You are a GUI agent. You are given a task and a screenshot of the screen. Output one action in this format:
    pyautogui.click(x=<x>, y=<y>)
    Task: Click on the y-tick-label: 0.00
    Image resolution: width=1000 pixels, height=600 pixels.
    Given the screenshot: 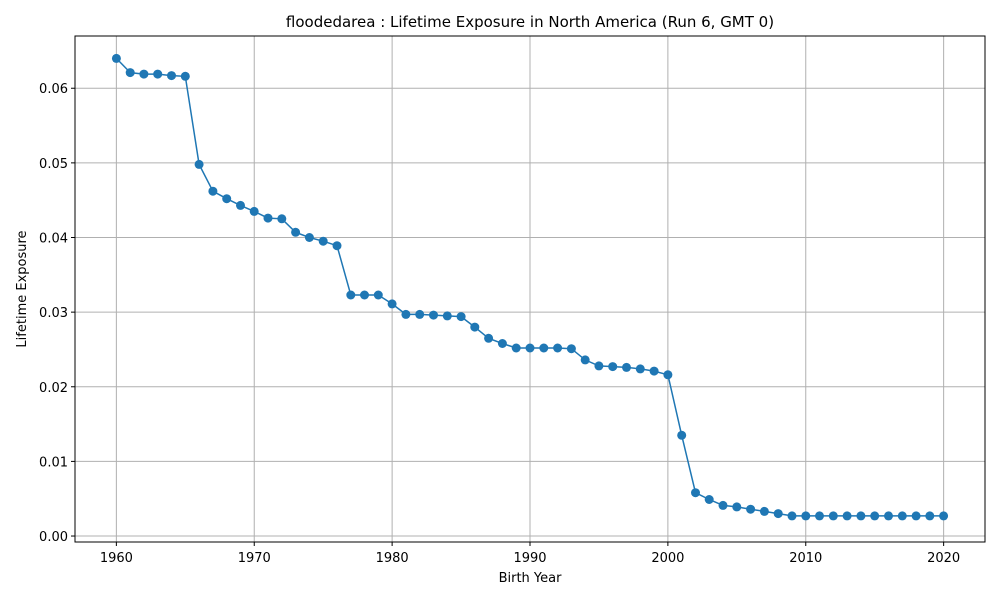 What is the action you would take?
    pyautogui.click(x=53, y=537)
    